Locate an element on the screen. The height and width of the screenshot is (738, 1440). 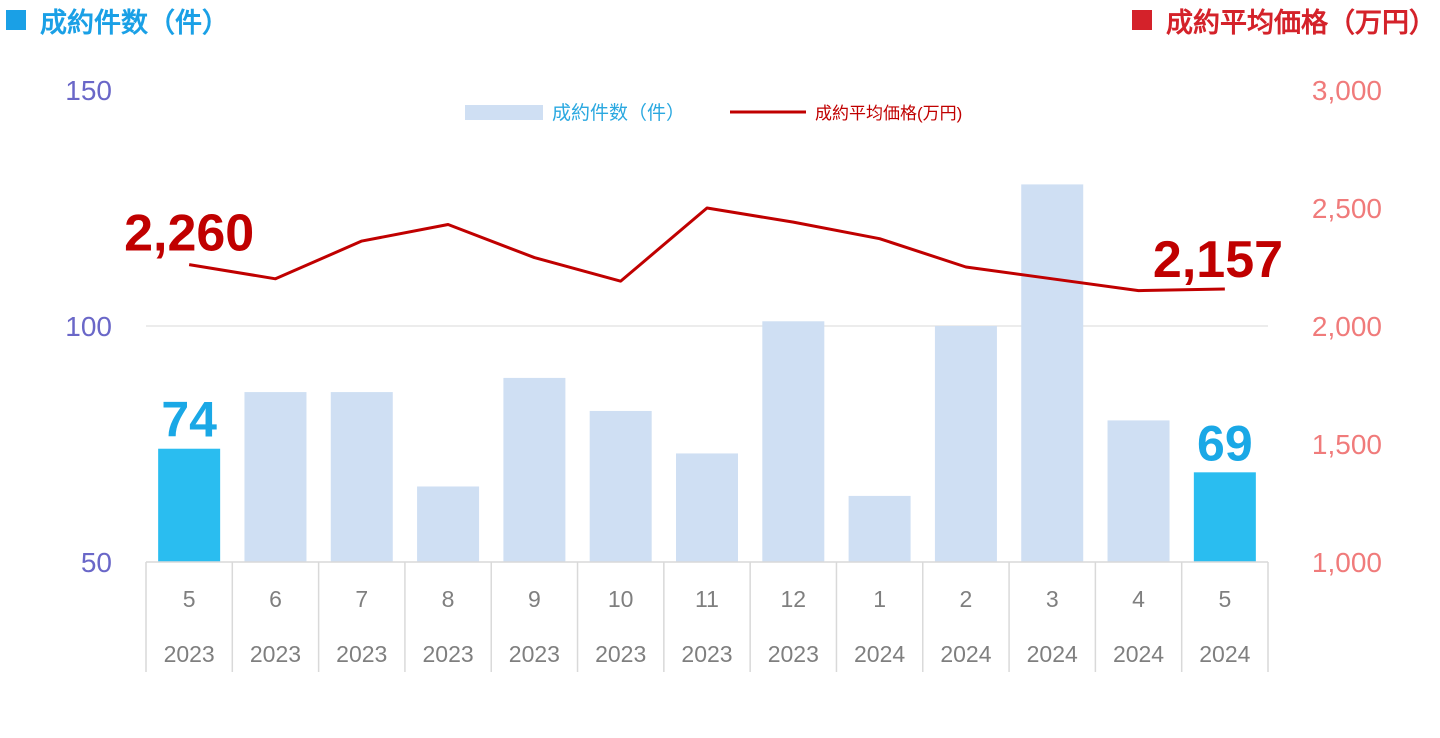
x-tick-label-month: 10 is located at coordinates (621, 599).